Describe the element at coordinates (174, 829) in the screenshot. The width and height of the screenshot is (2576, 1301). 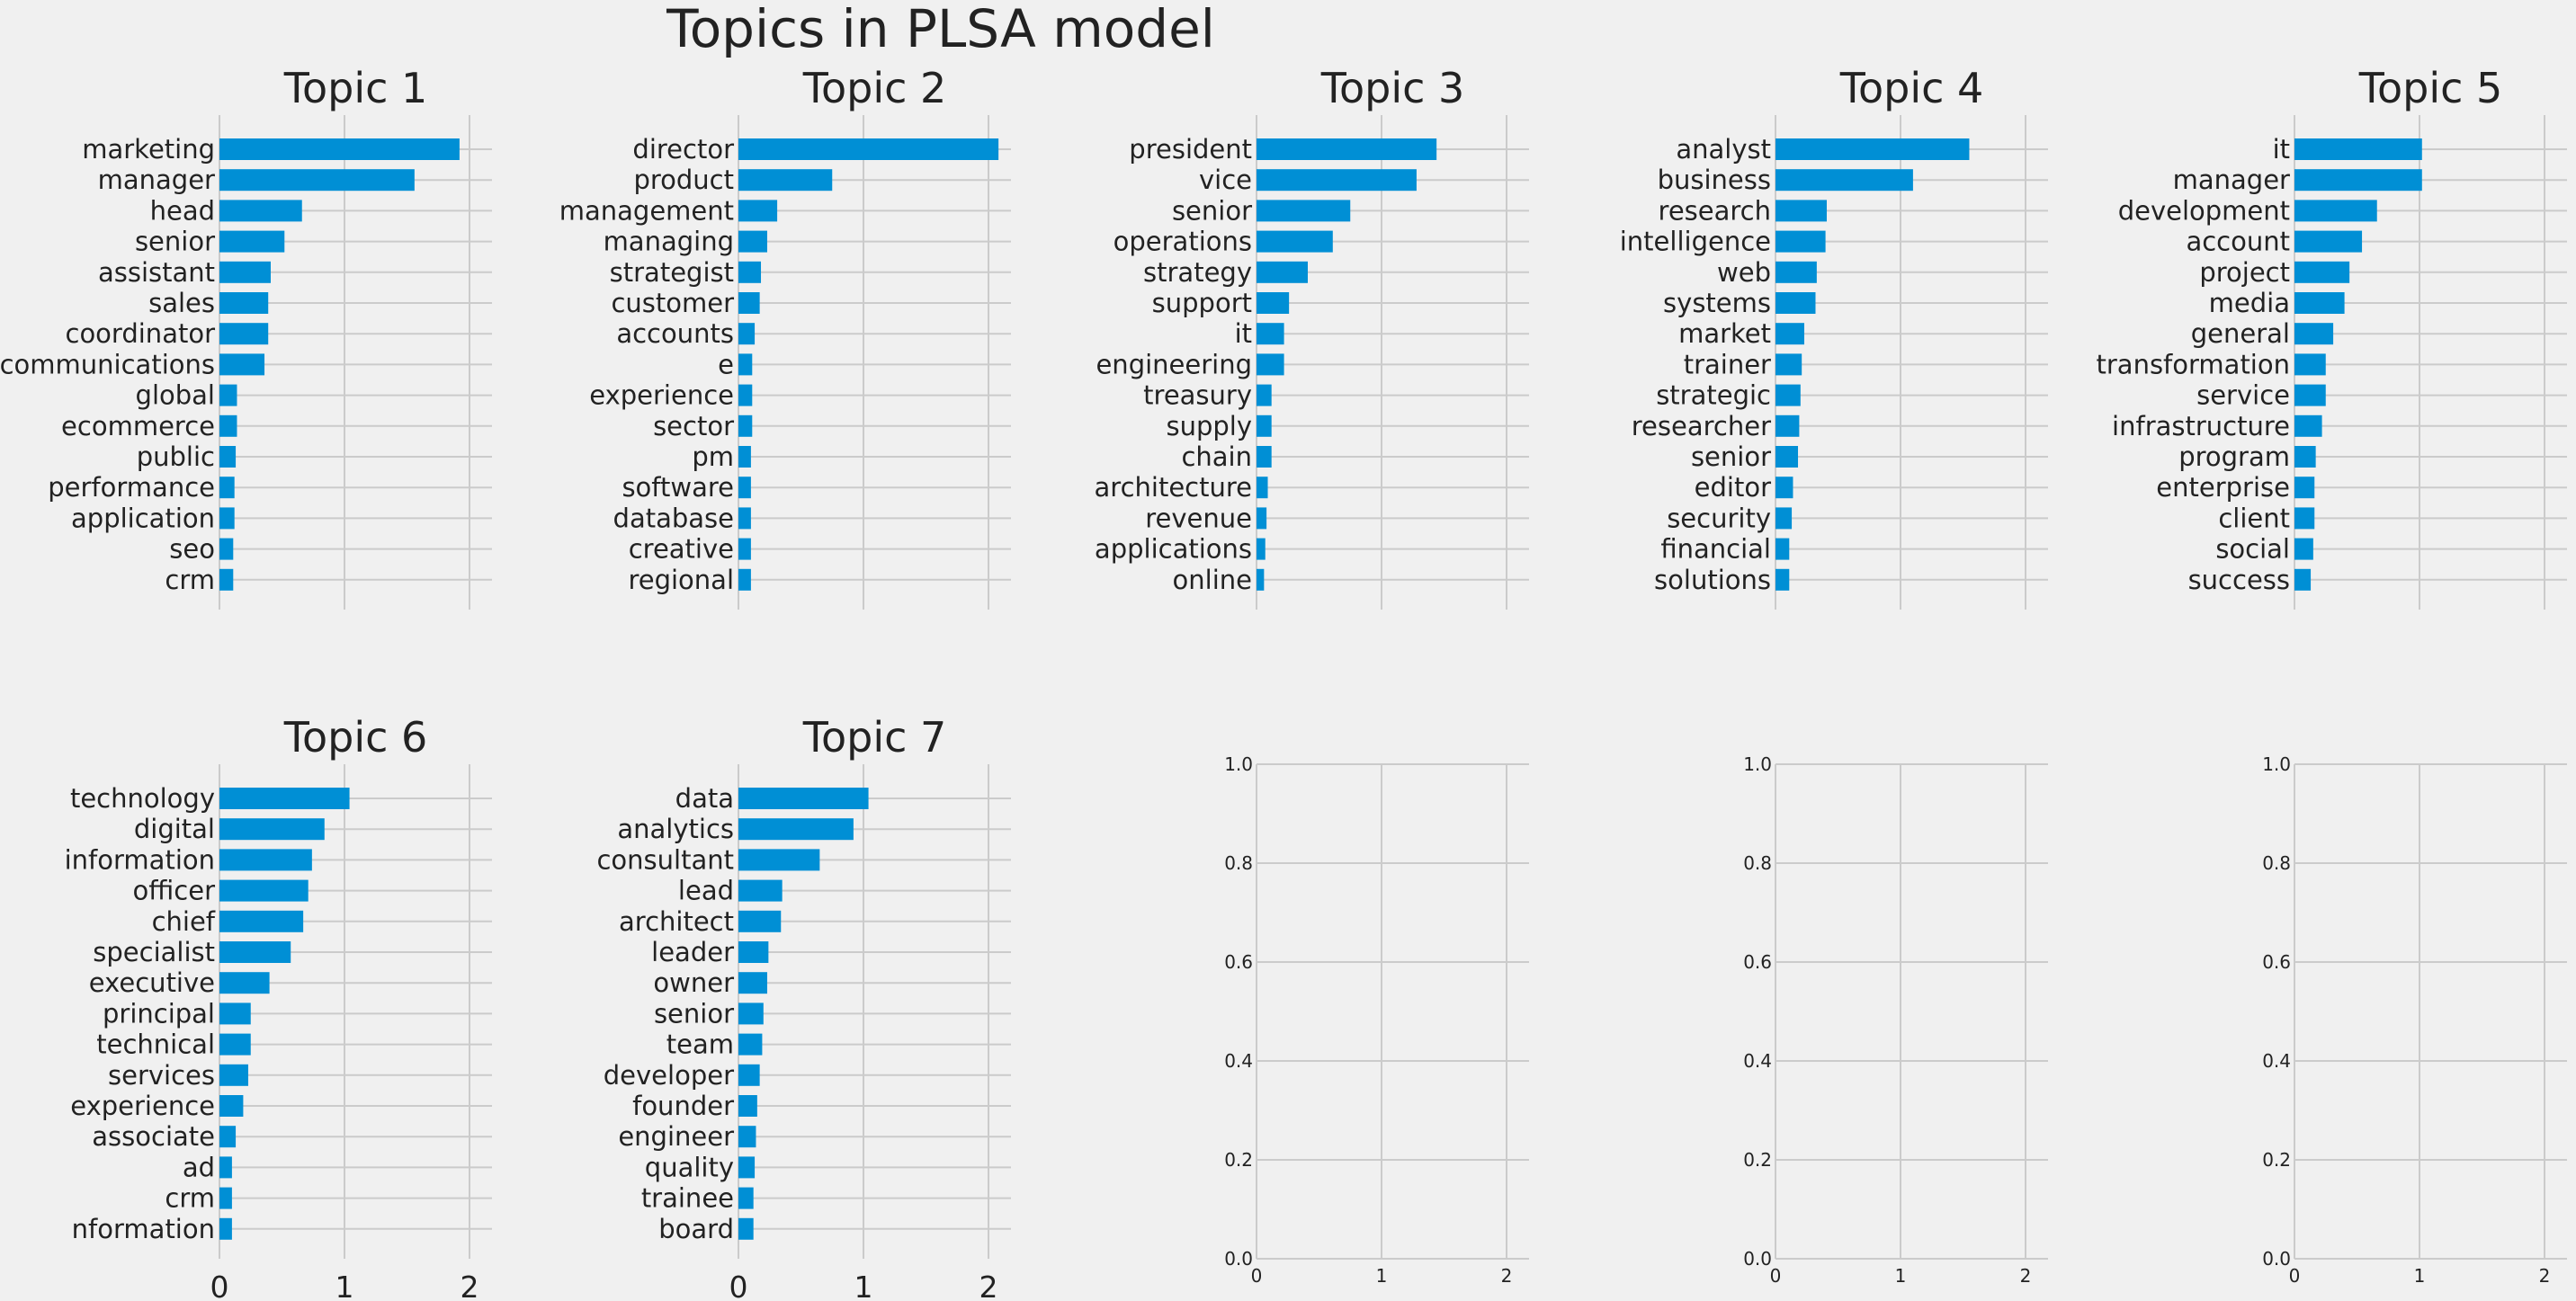
I see `category-label: digital` at that location.